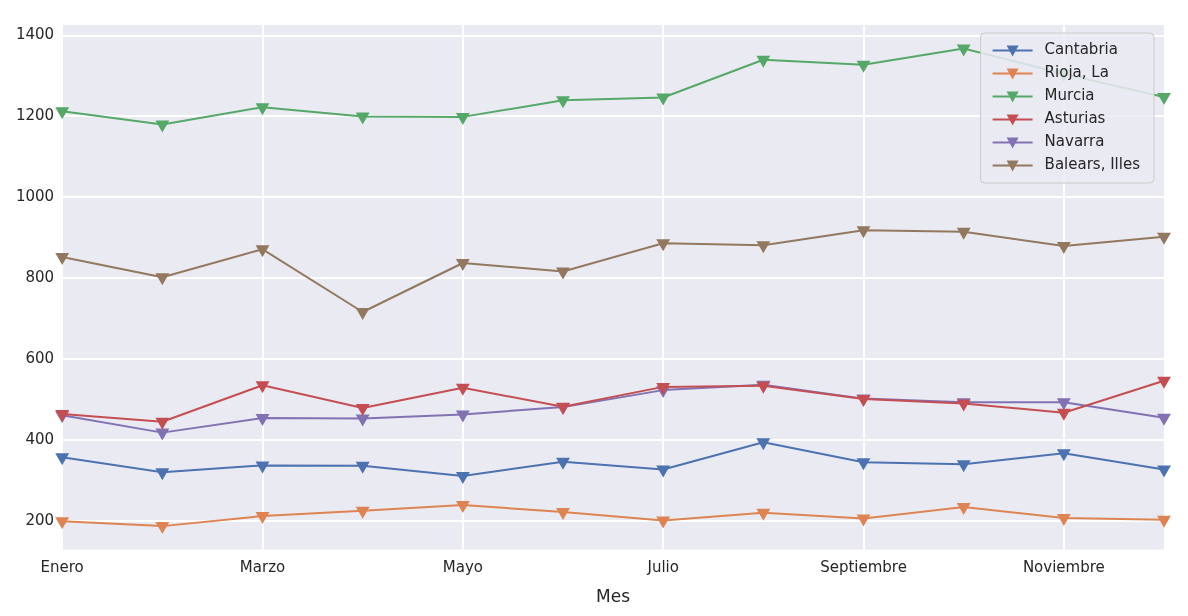 The width and height of the screenshot is (1188, 616). I want to click on y-tick-label: 1400, so click(35, 34).